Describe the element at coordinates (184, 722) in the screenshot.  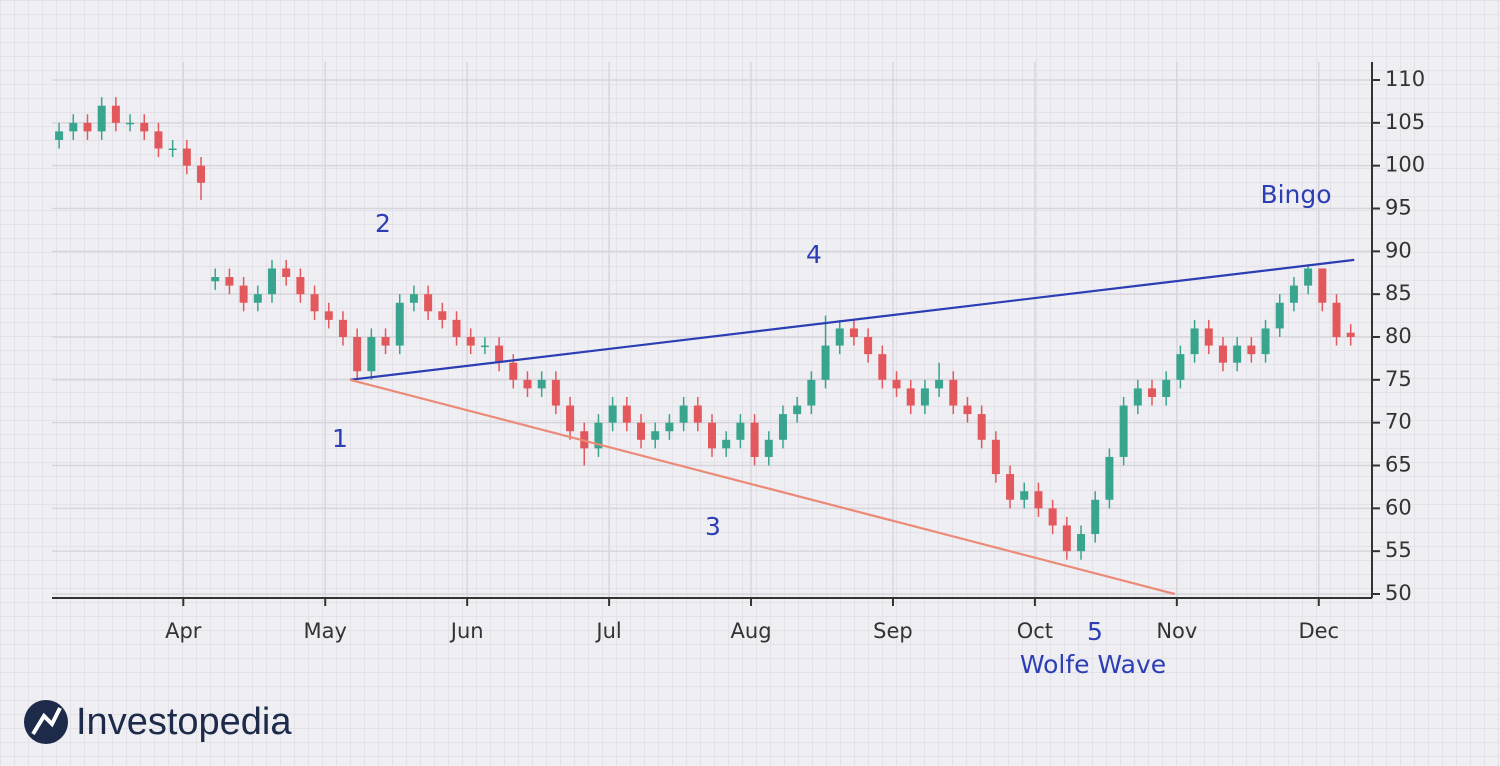
I see `logo-text: Investopedia` at that location.